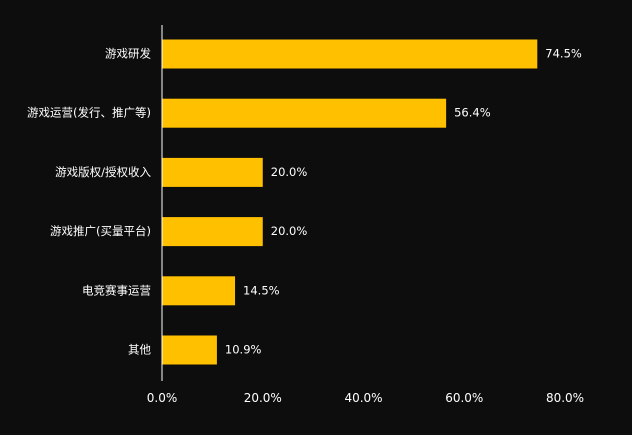 This screenshot has width=632, height=435. What do you see at coordinates (89, 113) in the screenshot?
I see `category-label: 游戏运营(发行、推广等)` at bounding box center [89, 113].